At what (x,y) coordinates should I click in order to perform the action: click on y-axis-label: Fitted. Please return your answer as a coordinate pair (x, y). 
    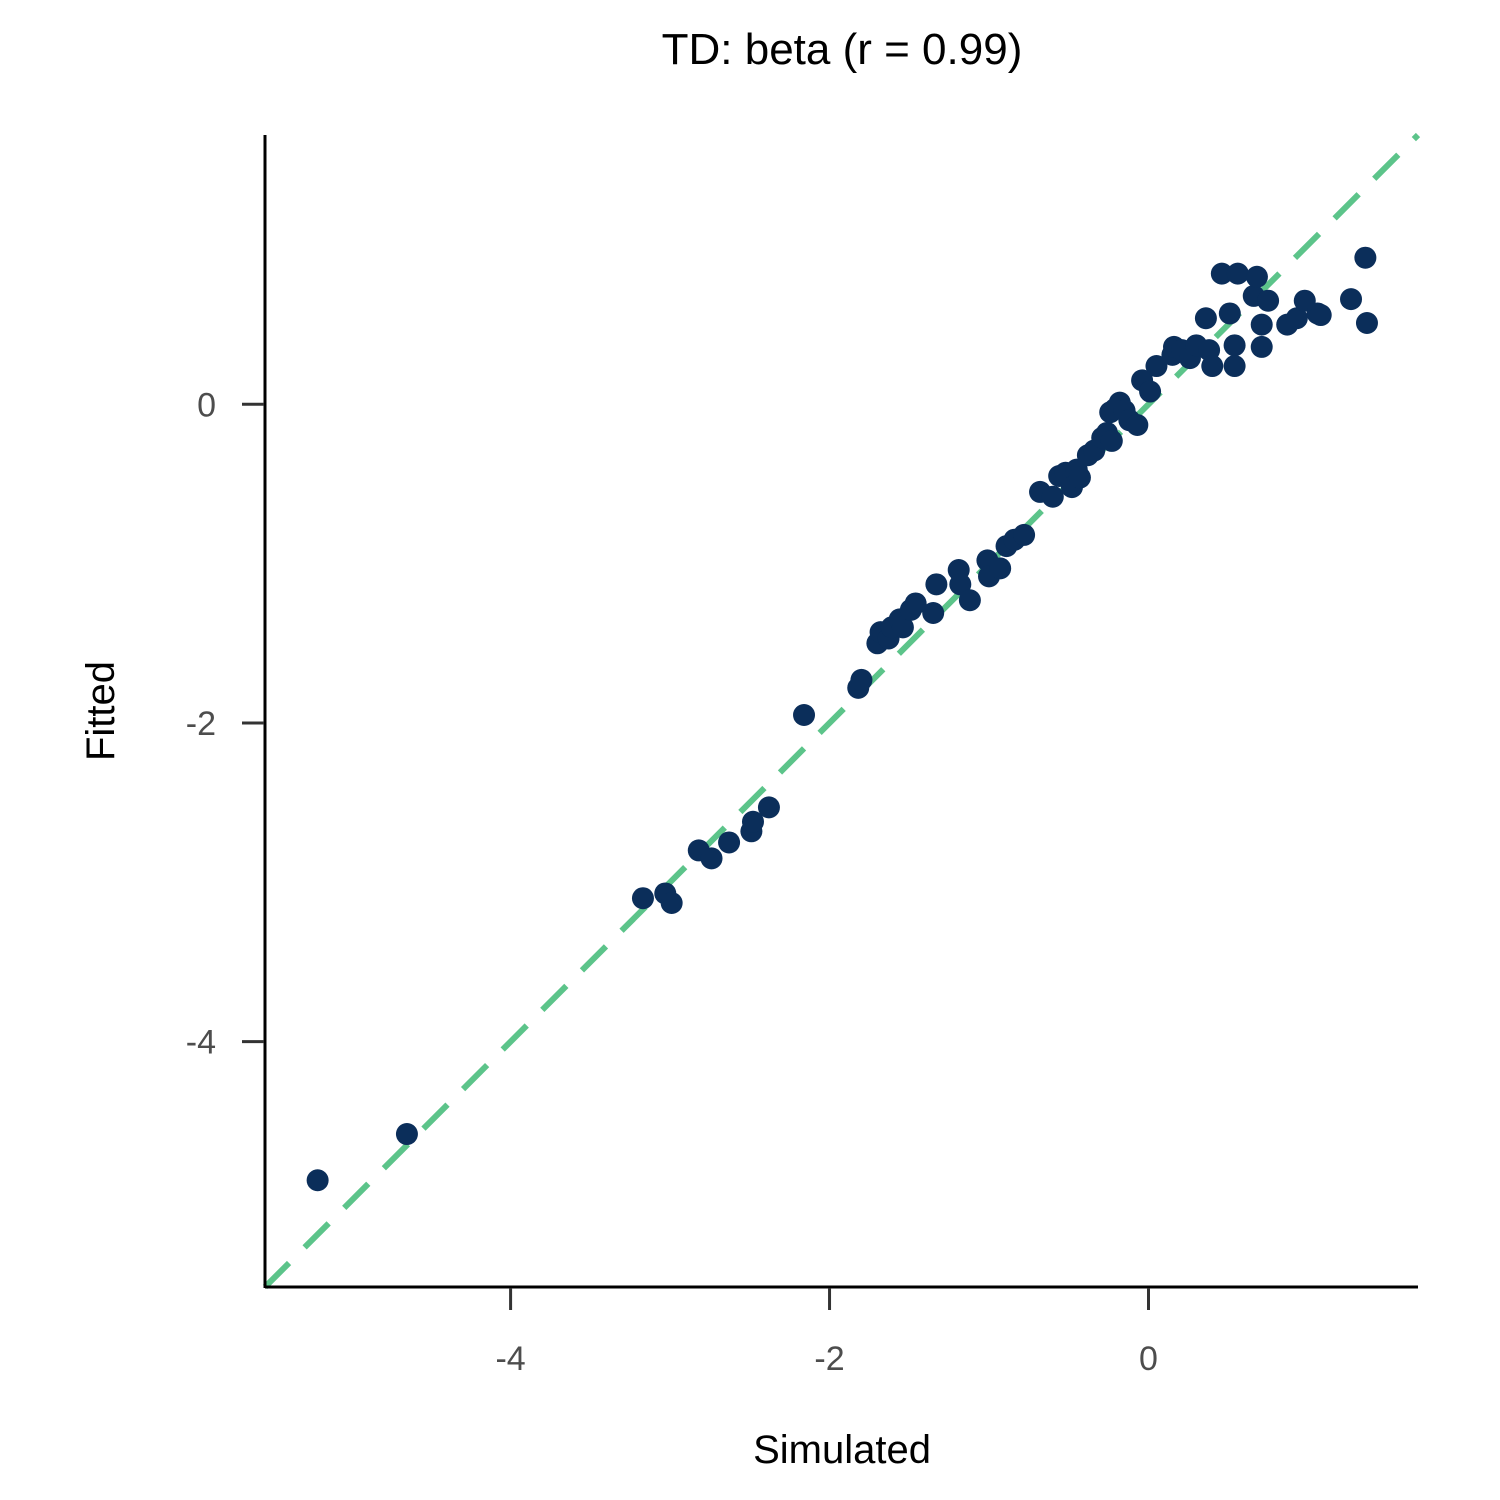
    Looking at the image, I should click on (101, 711).